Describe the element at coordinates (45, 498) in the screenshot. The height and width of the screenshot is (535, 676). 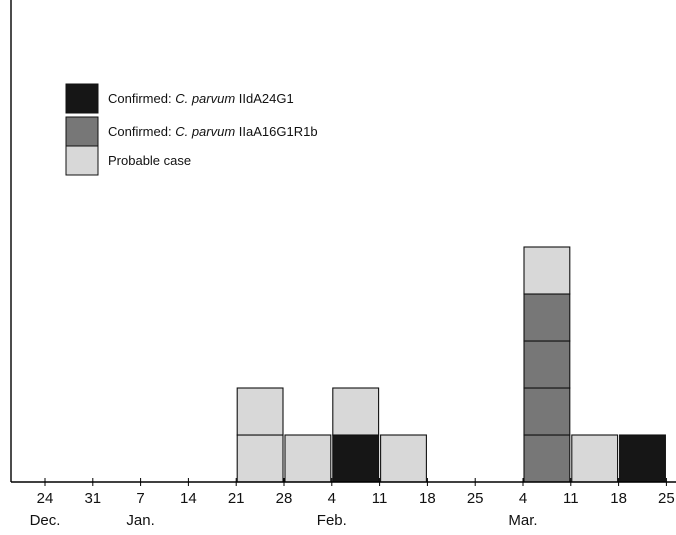
I see `x-tick-label: 24` at that location.